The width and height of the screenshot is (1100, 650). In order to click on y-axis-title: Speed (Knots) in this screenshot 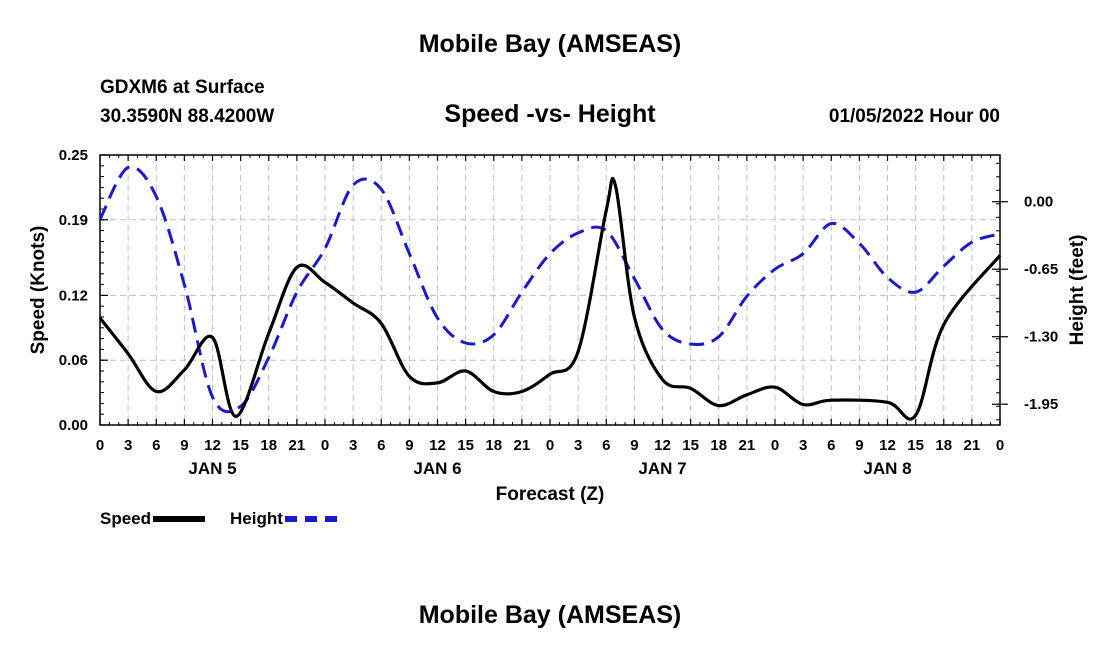, I will do `click(38, 290)`.